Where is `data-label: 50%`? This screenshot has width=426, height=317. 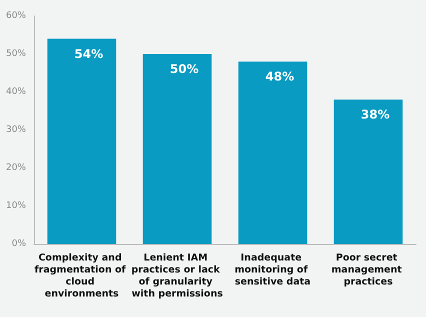 data-label: 50% is located at coordinates (184, 69).